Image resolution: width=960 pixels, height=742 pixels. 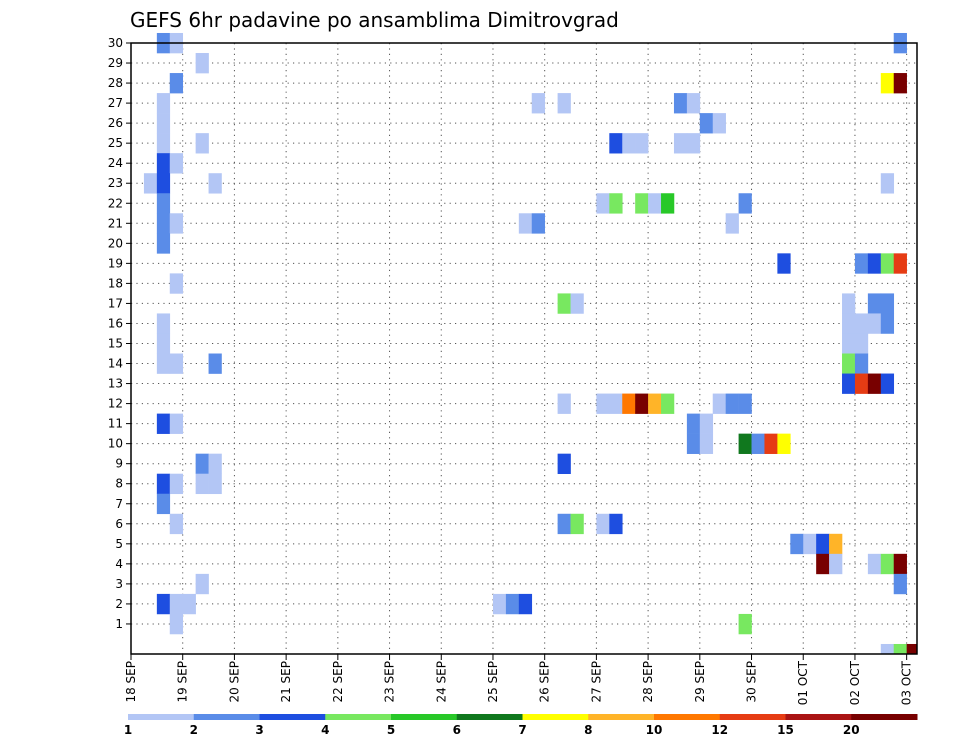 I want to click on y-tick-label: 18, so click(x=115, y=283).